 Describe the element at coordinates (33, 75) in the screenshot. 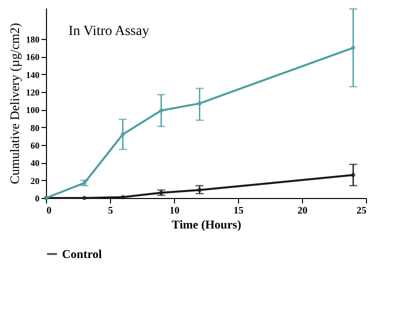

I see `y-tick-label: 140` at that location.